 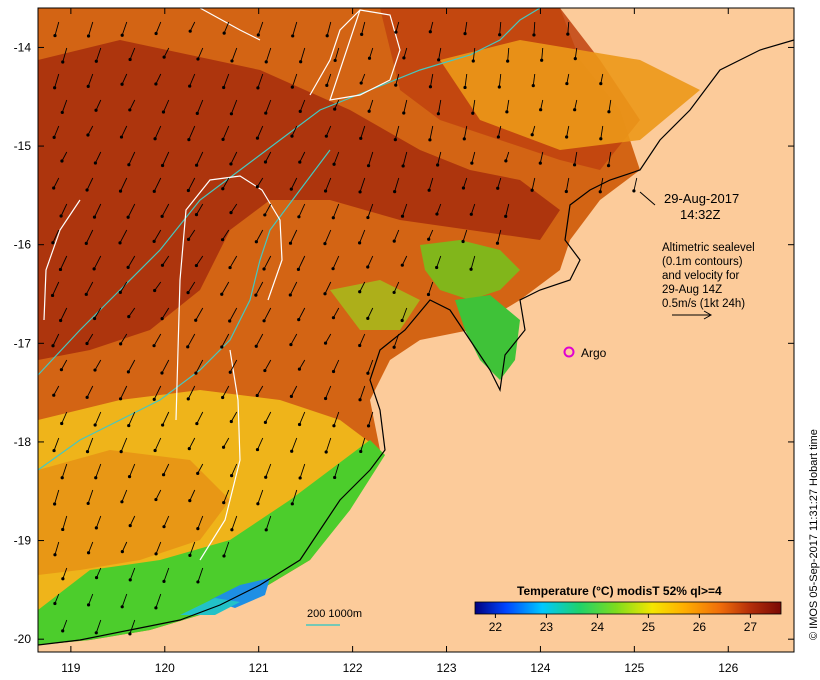 I want to click on x-tick-label: 126, so click(x=728, y=668).